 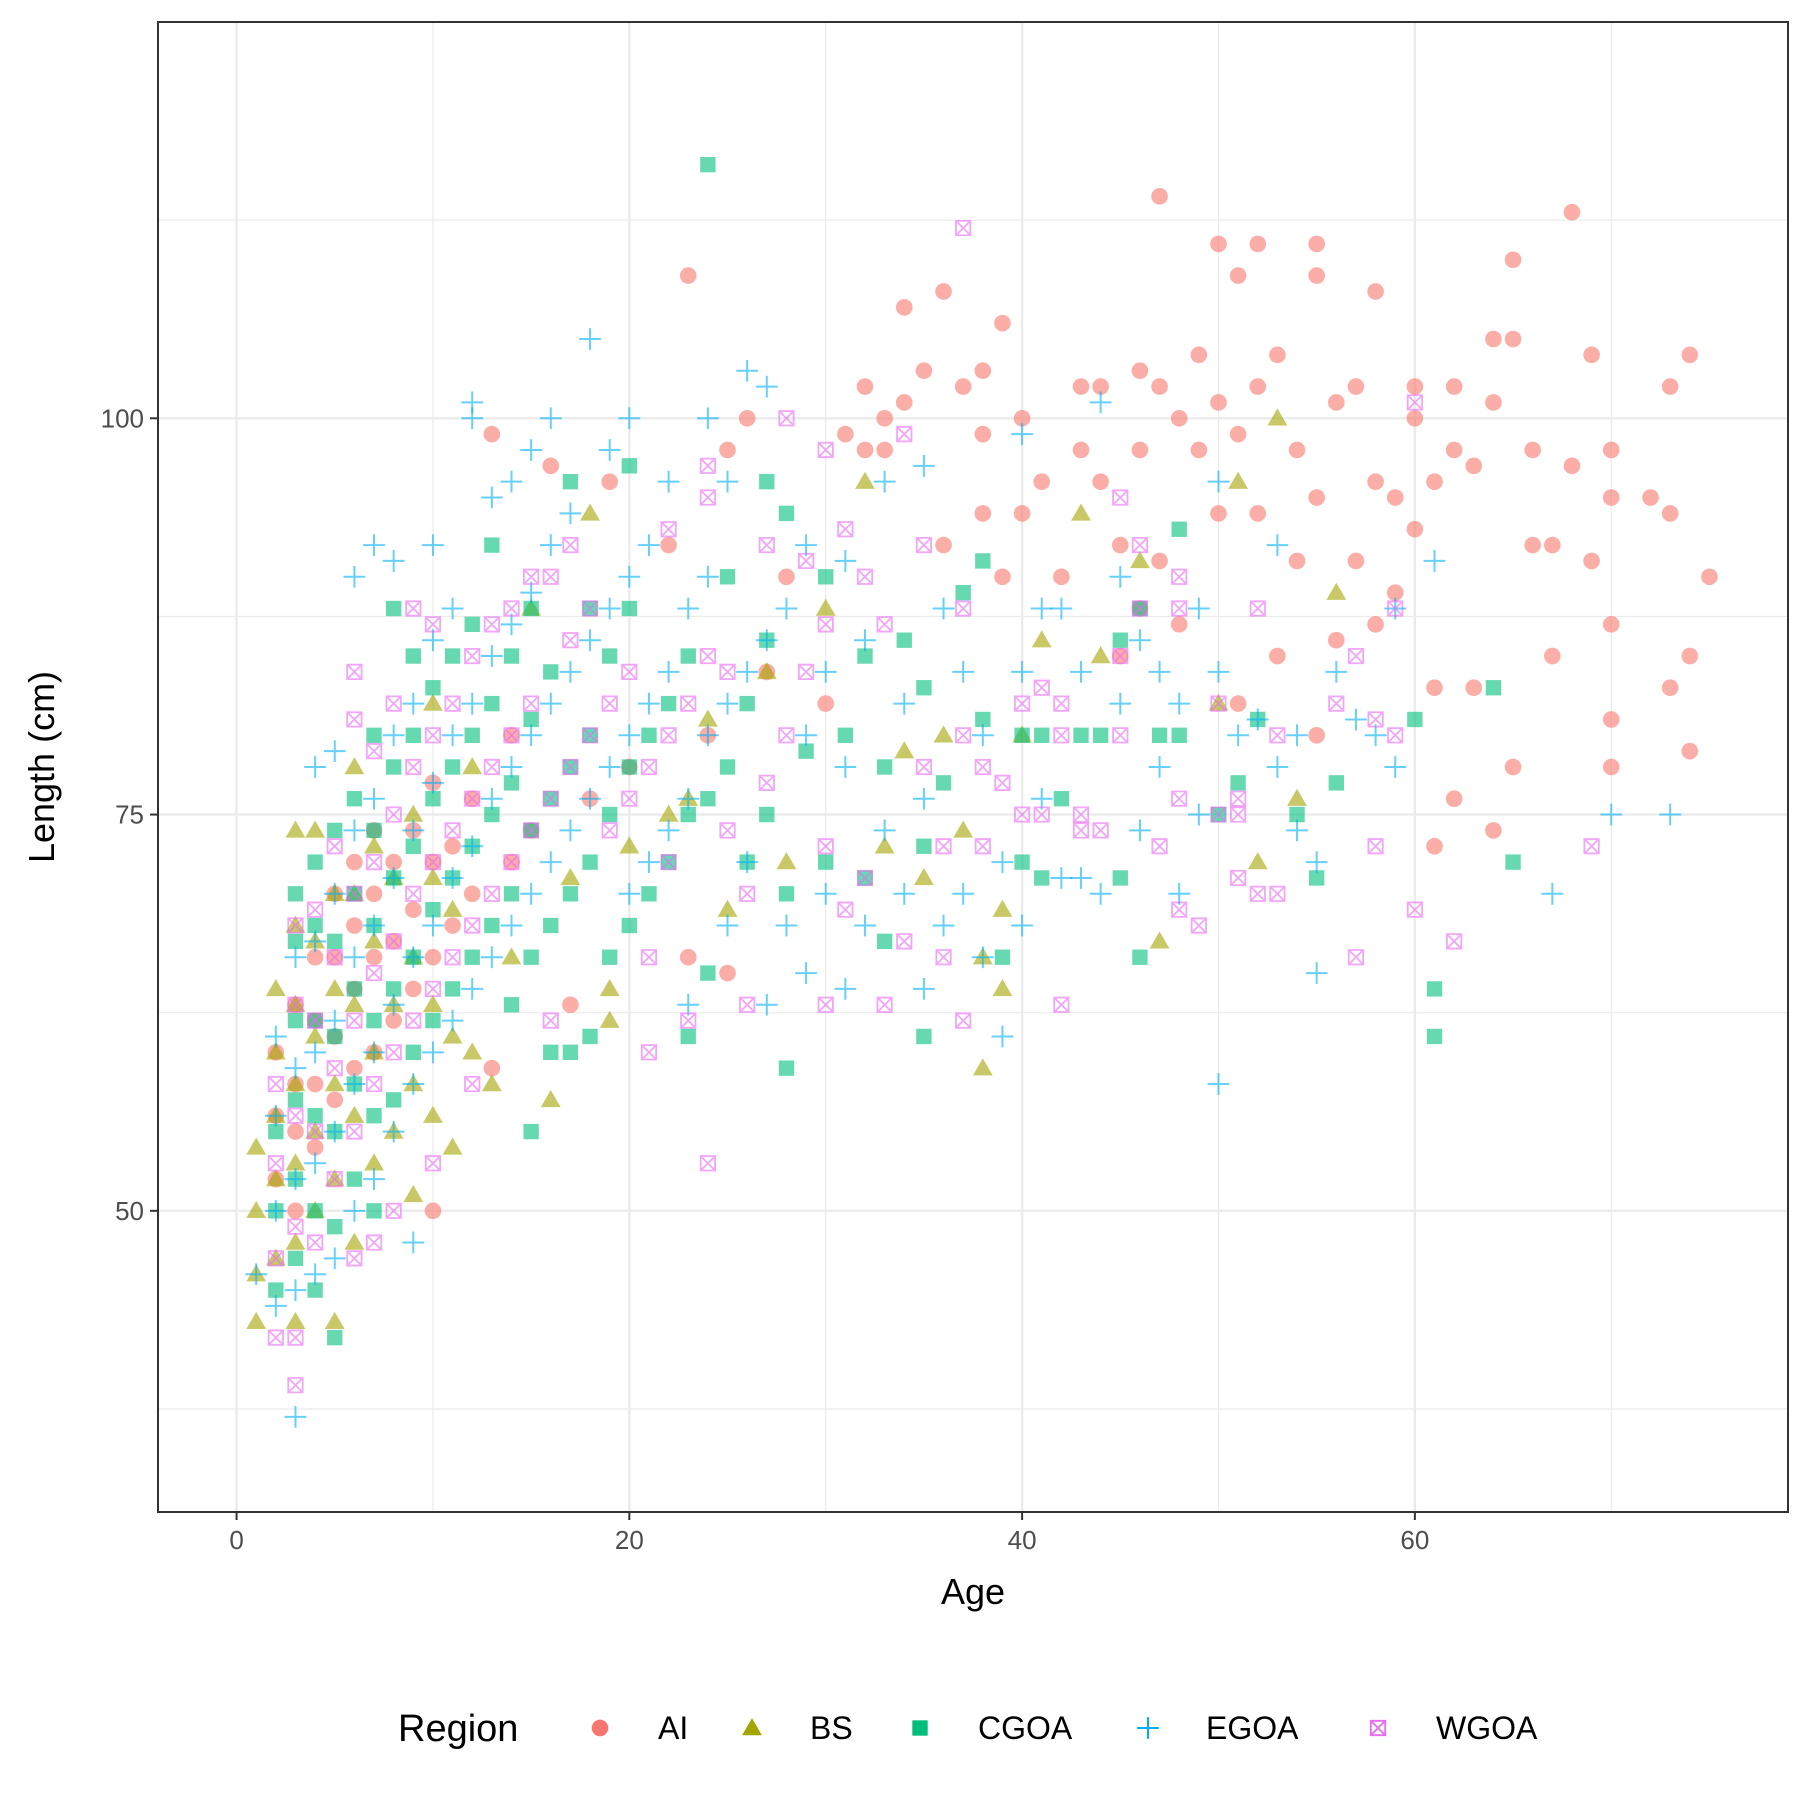 I want to click on legend-item-bs: BS, so click(x=797, y=1728).